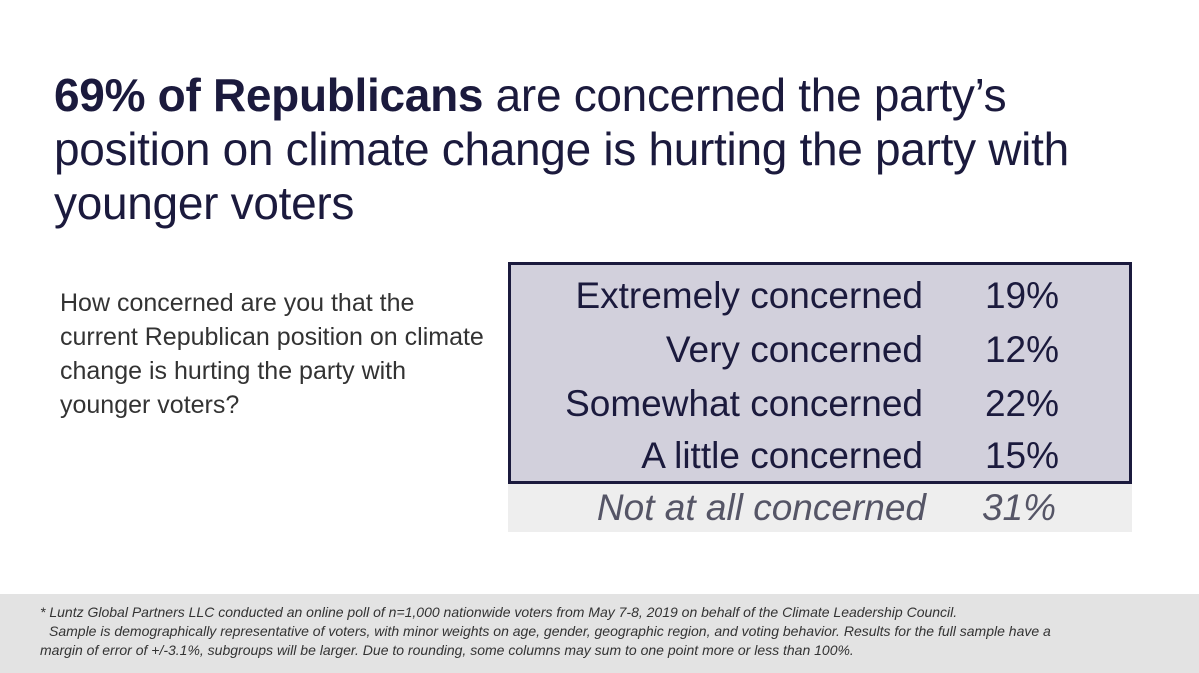 The height and width of the screenshot is (673, 1199). Describe the element at coordinates (269, 95) in the screenshot. I see `headline-emphasis: 69% of Republicans` at that location.